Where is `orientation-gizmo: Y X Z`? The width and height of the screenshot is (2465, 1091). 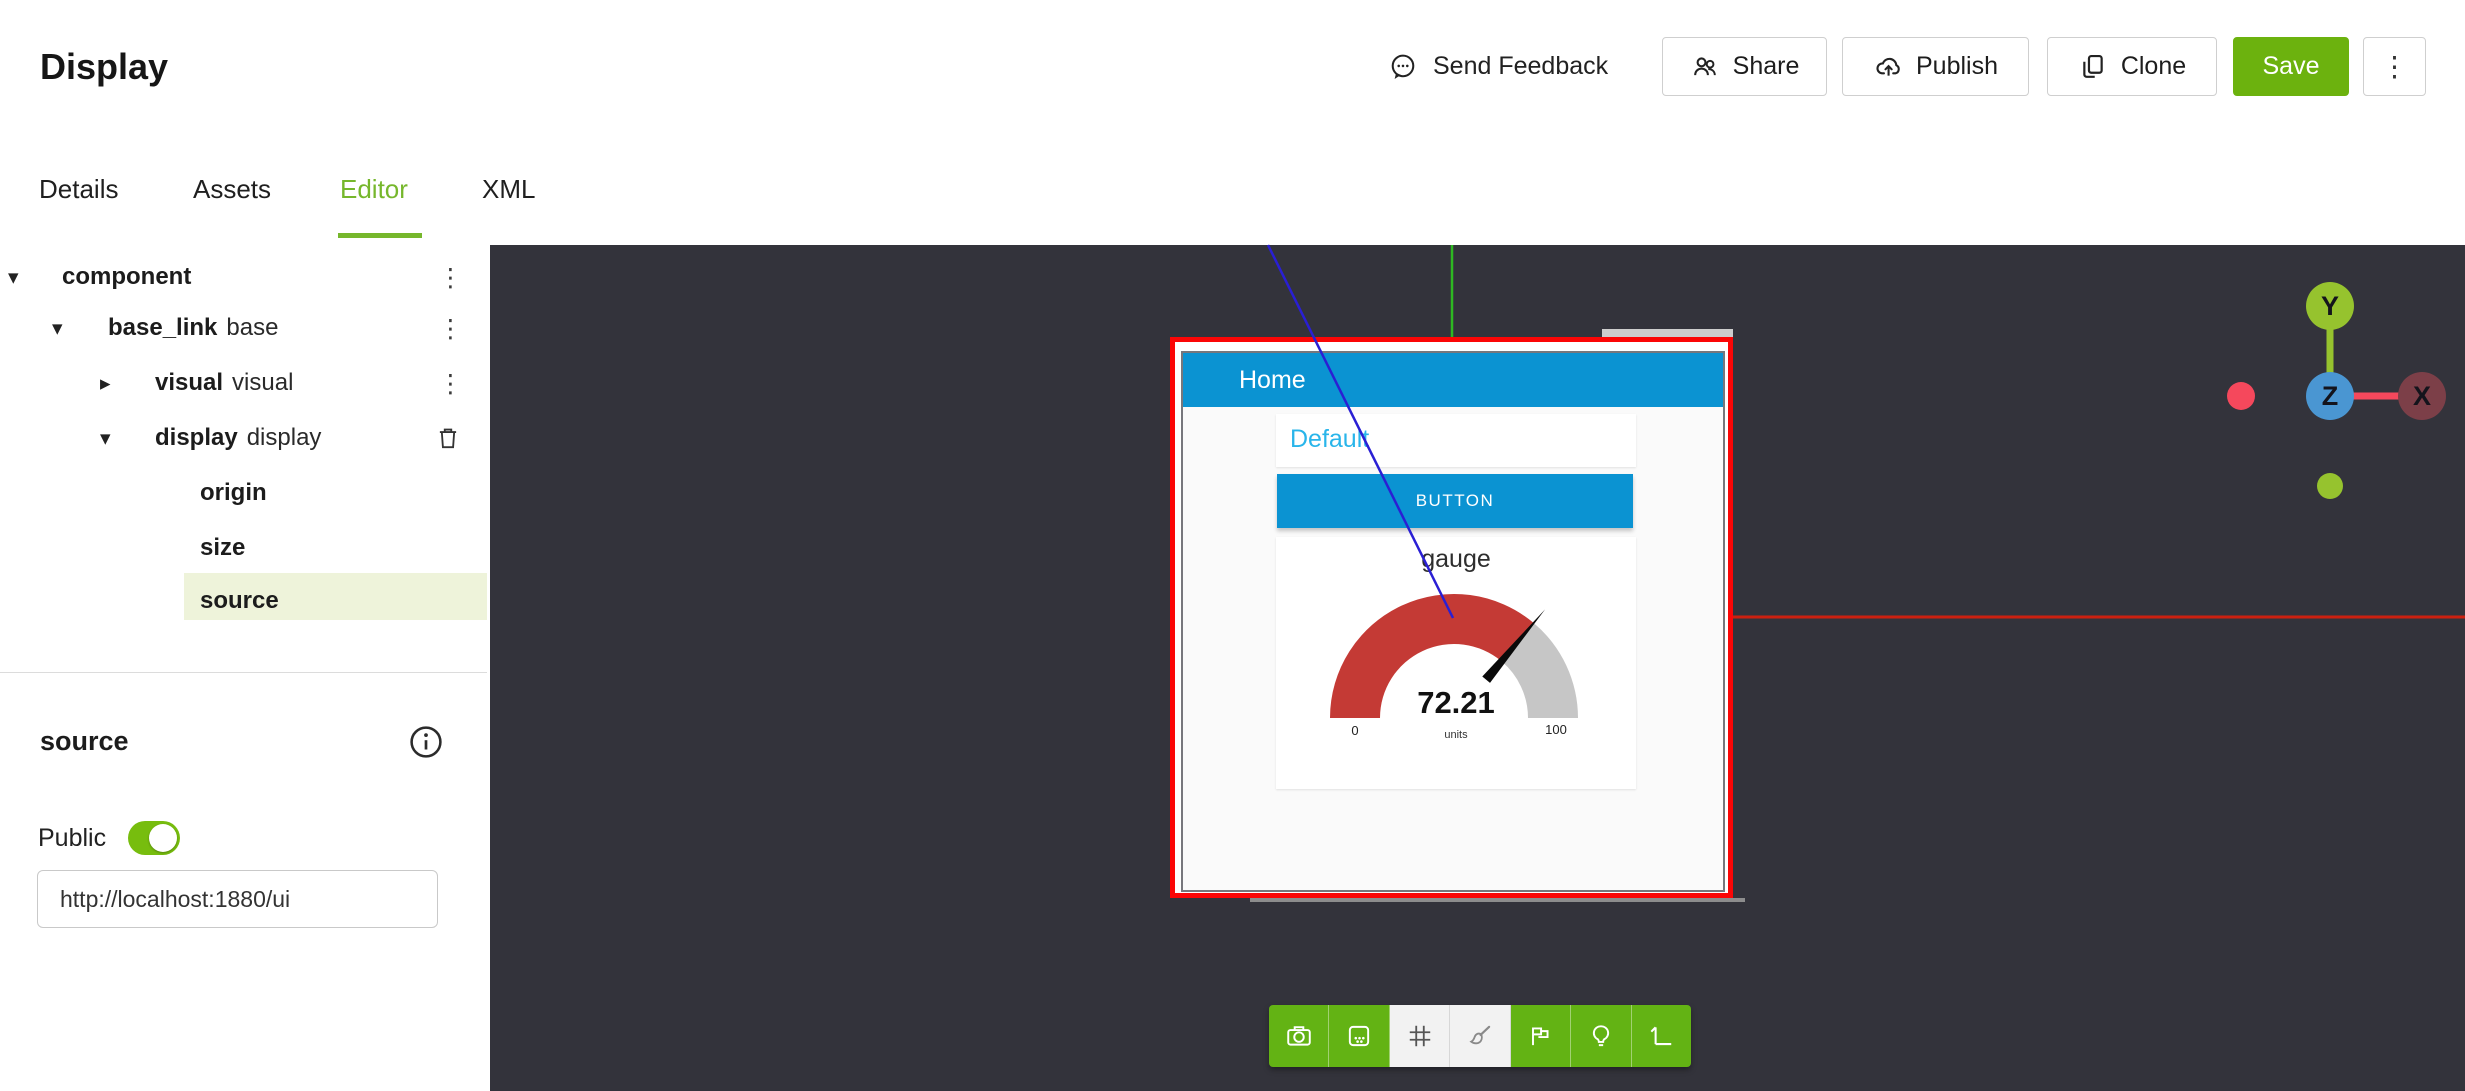 orientation-gizmo: Y X Z is located at coordinates (2330, 388).